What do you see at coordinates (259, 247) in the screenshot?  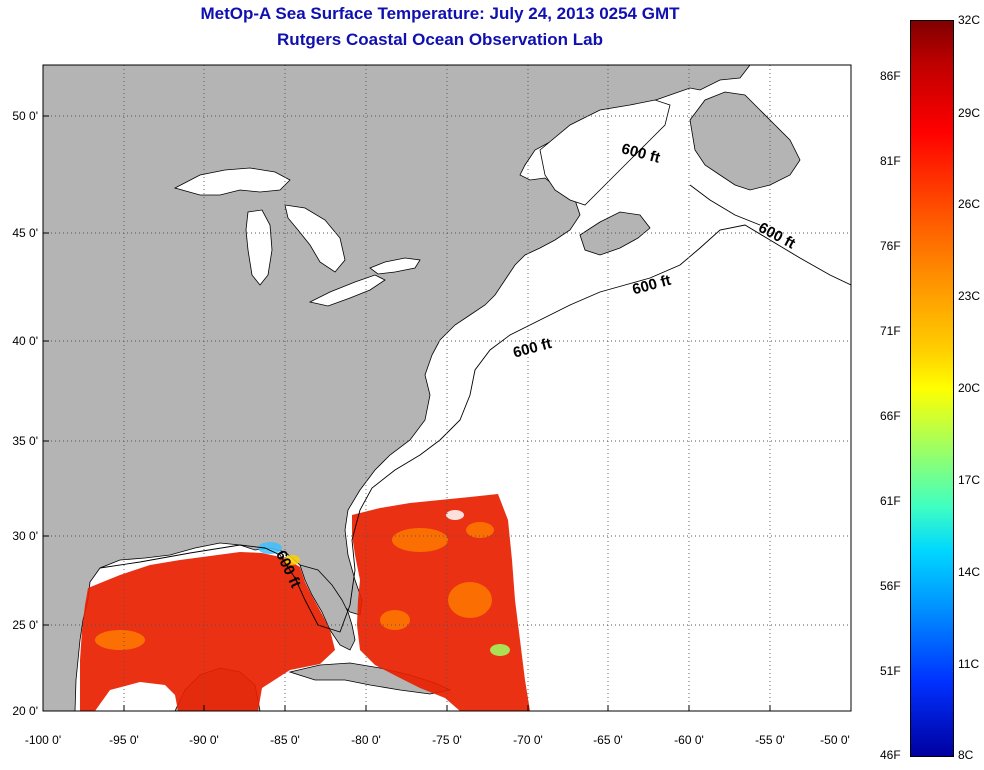 I see `lake-michigan` at bounding box center [259, 247].